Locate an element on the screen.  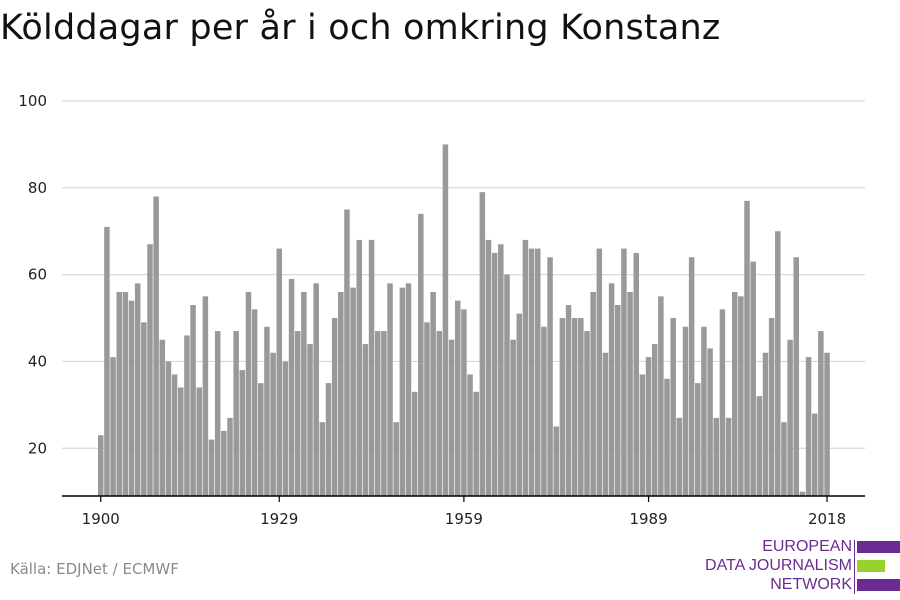
bar-1902 is located at coordinates (113, 426).